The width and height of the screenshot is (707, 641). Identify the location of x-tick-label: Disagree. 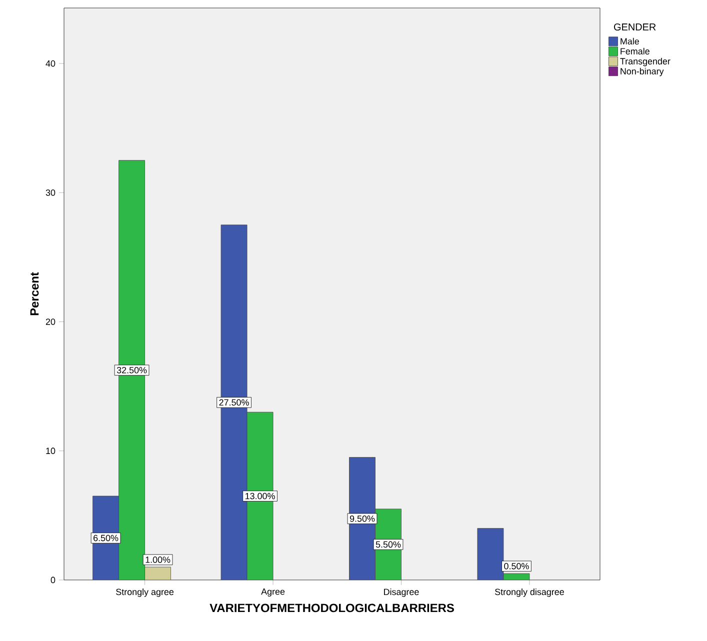
(401, 592).